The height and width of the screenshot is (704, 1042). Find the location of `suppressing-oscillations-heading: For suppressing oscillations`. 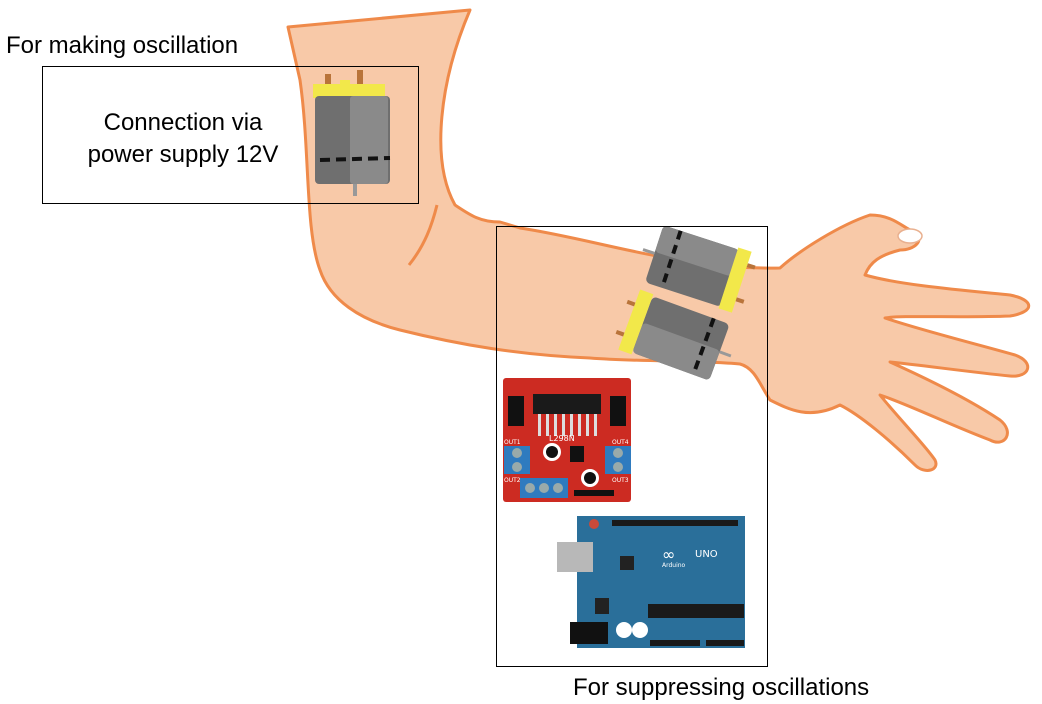

suppressing-oscillations-heading: For suppressing oscillations is located at coordinates (721, 687).